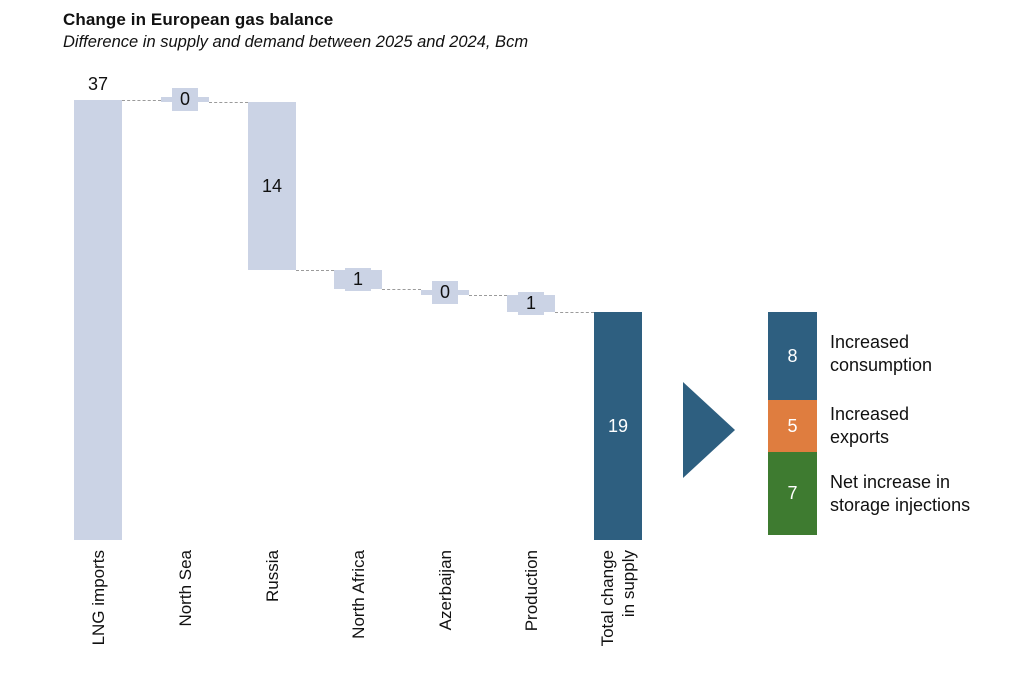 The height and width of the screenshot is (678, 1024). Describe the element at coordinates (272, 576) in the screenshot. I see `axis-label-russia: Russia` at that location.